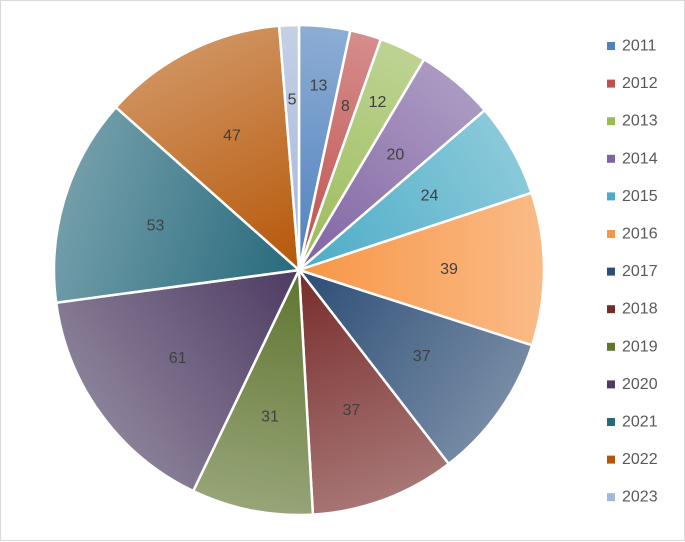  I want to click on legend-swatch-2018, so click(611, 309).